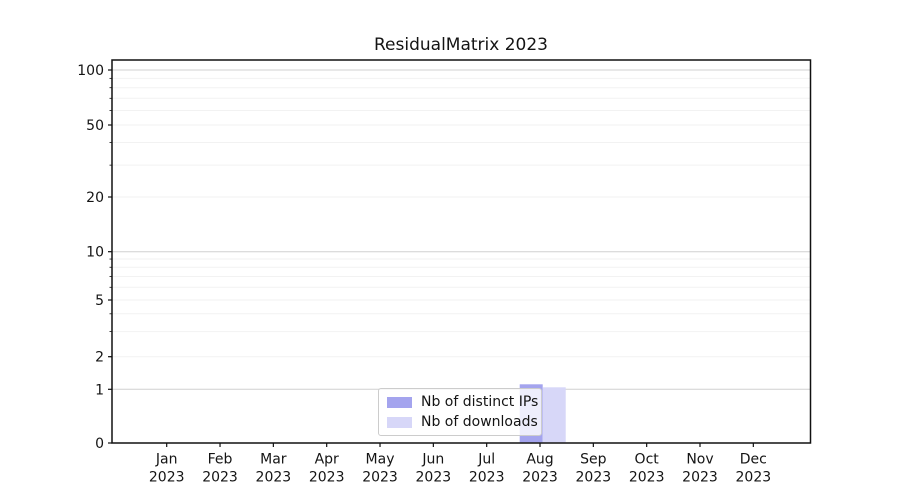 This screenshot has height=500, width=900. What do you see at coordinates (753, 460) in the screenshot?
I see `x-tick-label-month: Dec` at bounding box center [753, 460].